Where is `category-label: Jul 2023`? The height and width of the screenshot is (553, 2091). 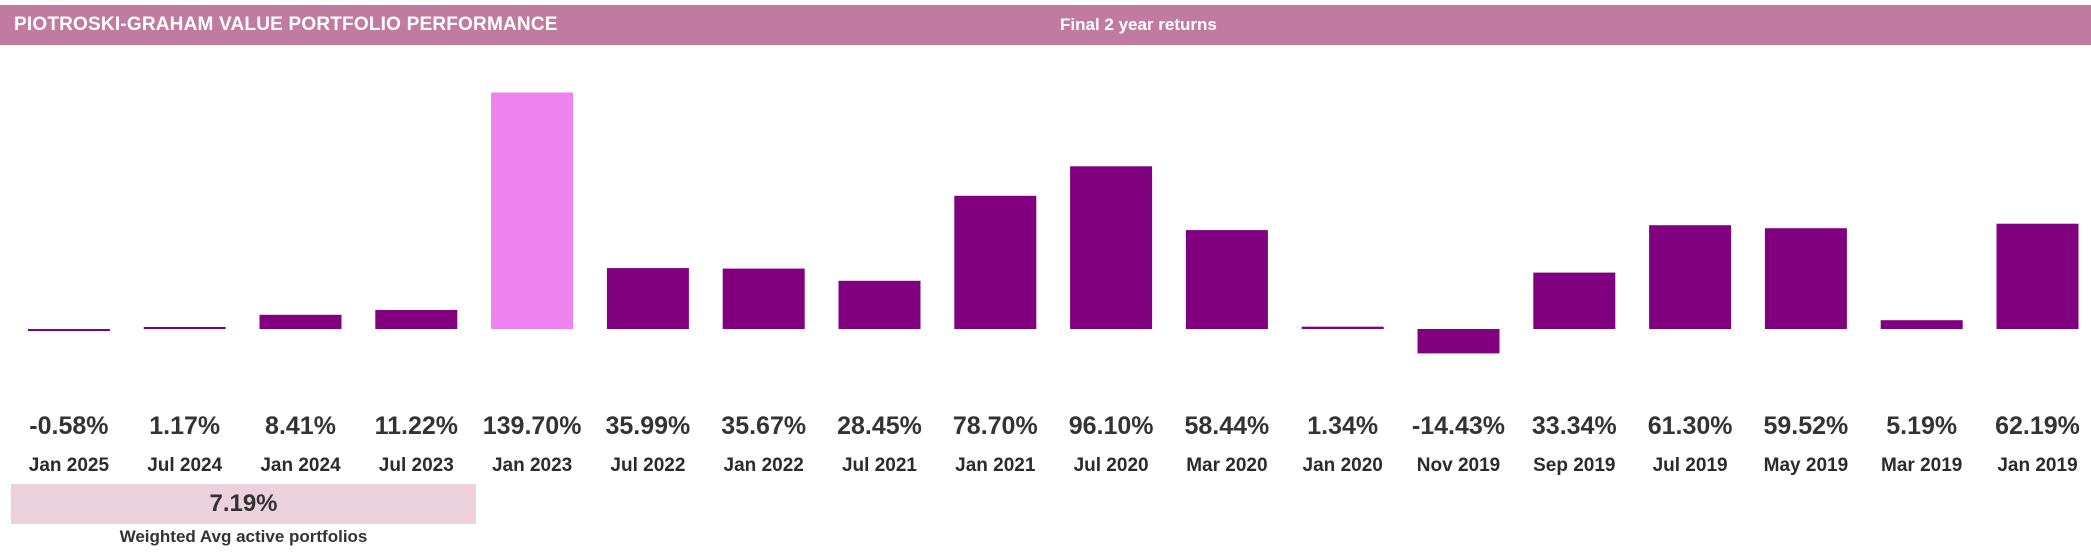 category-label: Jul 2023 is located at coordinates (416, 465).